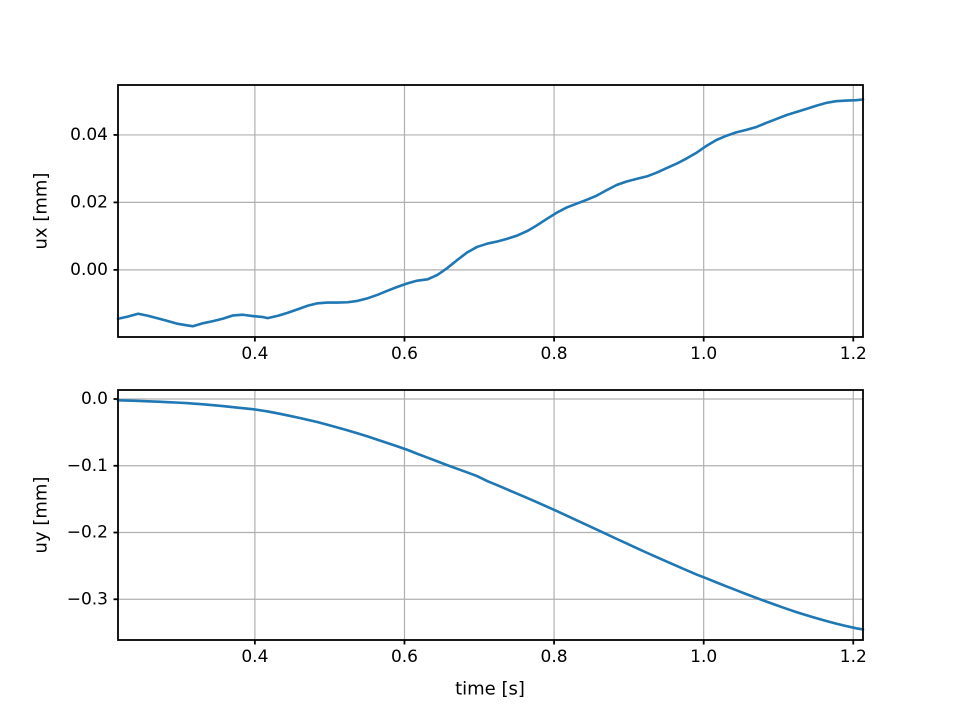 The height and width of the screenshot is (720, 960). I want to click on y-tick-label: 0.04, so click(89, 135).